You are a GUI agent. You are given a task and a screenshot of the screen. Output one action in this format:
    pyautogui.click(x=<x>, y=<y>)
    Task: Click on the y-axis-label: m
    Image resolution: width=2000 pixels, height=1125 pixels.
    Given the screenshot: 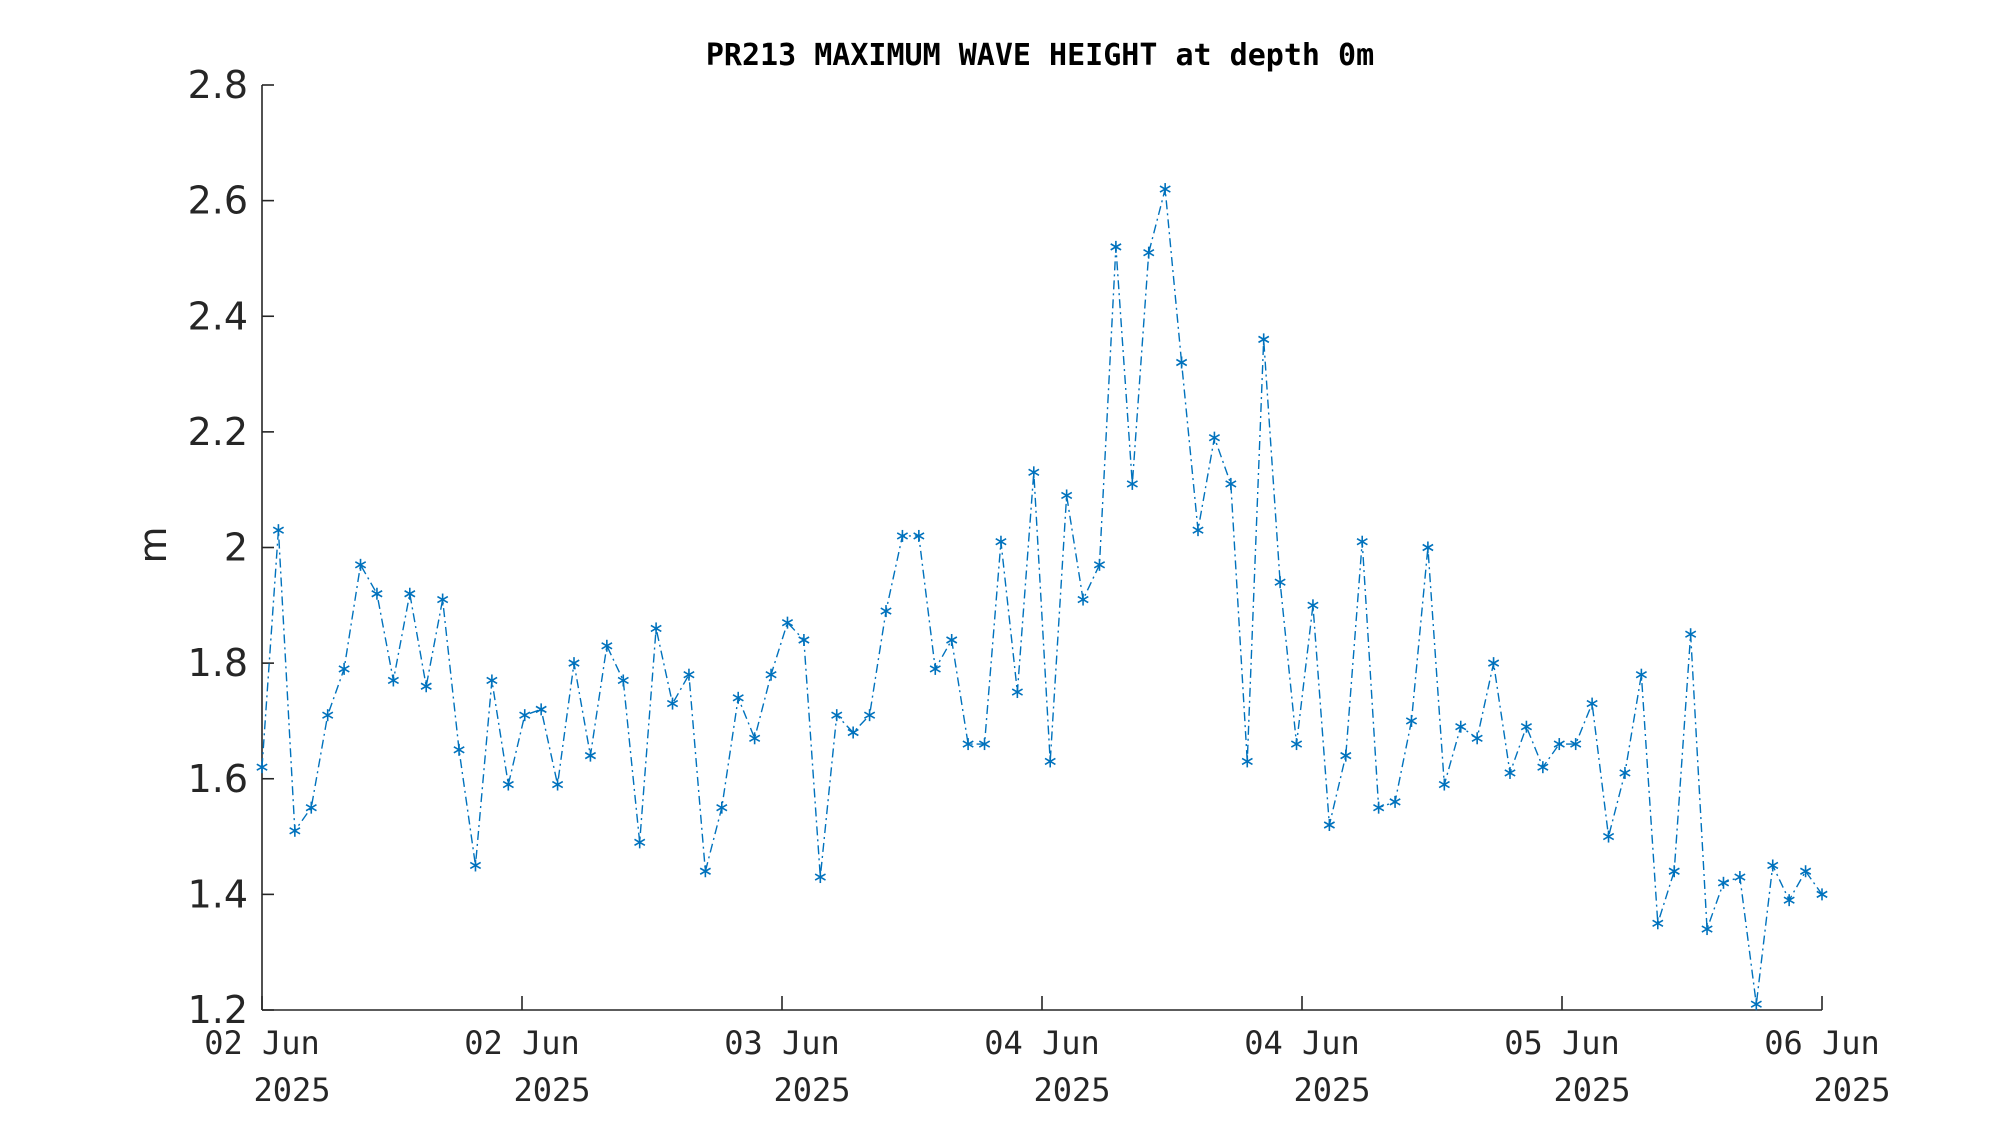 What is the action you would take?
    pyautogui.click(x=153, y=544)
    